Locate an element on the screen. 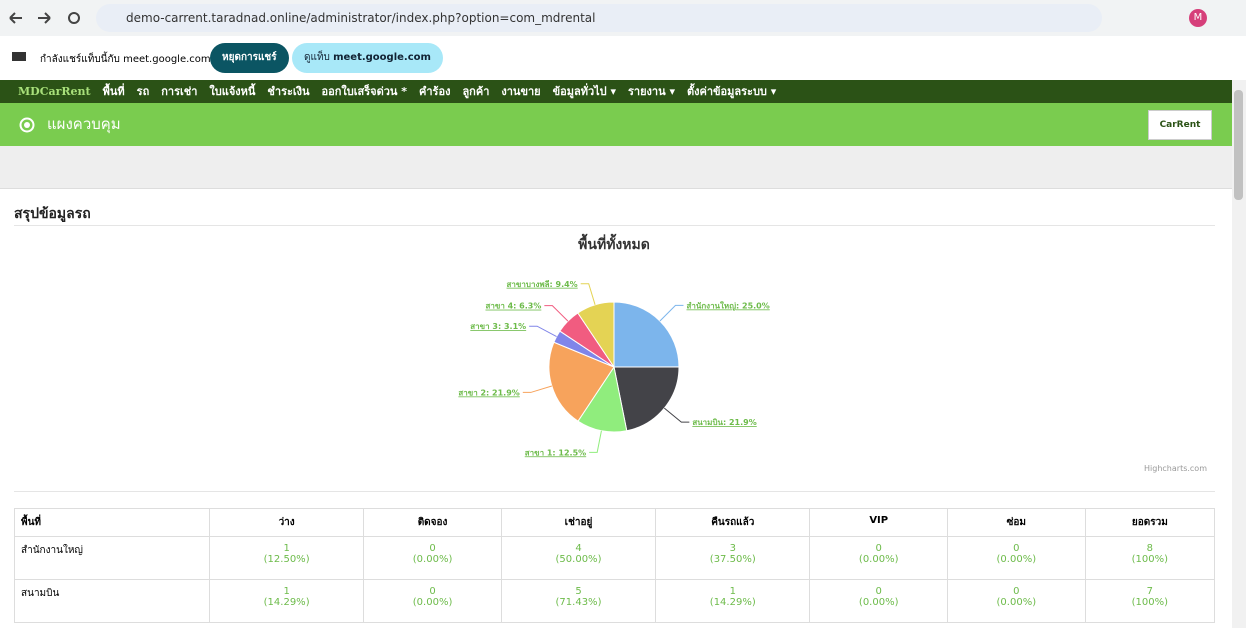  stop-button: หยุดการแชร์ is located at coordinates (249, 58).